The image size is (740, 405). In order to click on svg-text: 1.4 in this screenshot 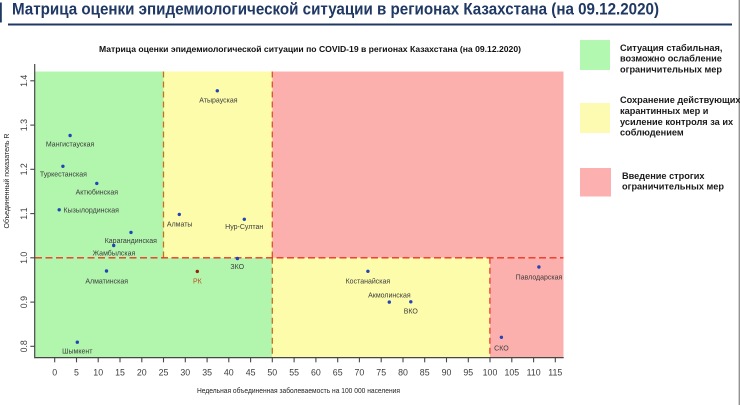, I will do `click(24, 81)`.